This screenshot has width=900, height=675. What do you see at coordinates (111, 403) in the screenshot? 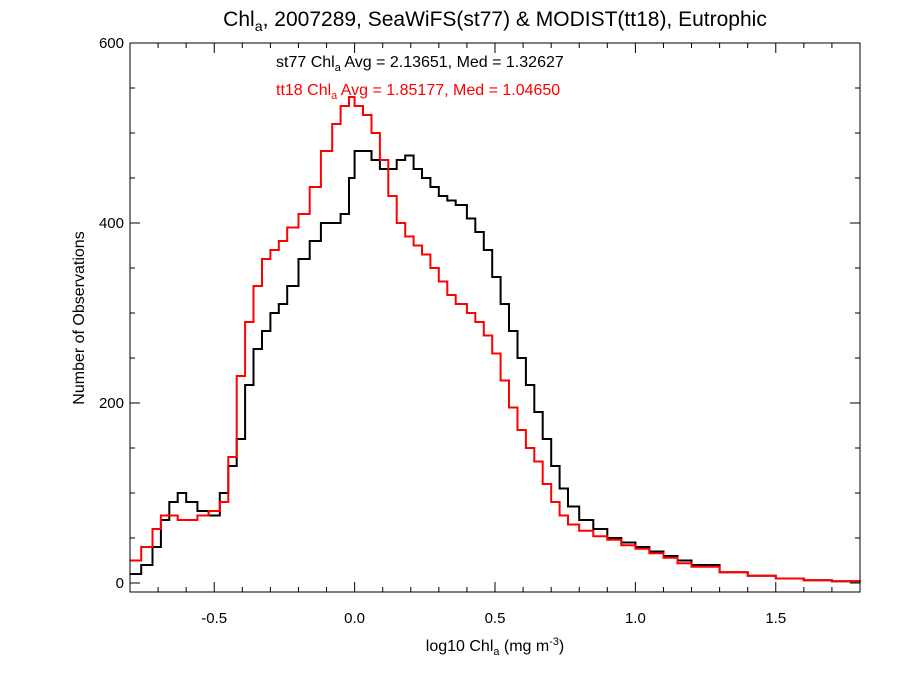
I see `y-tick-label: 200` at bounding box center [111, 403].